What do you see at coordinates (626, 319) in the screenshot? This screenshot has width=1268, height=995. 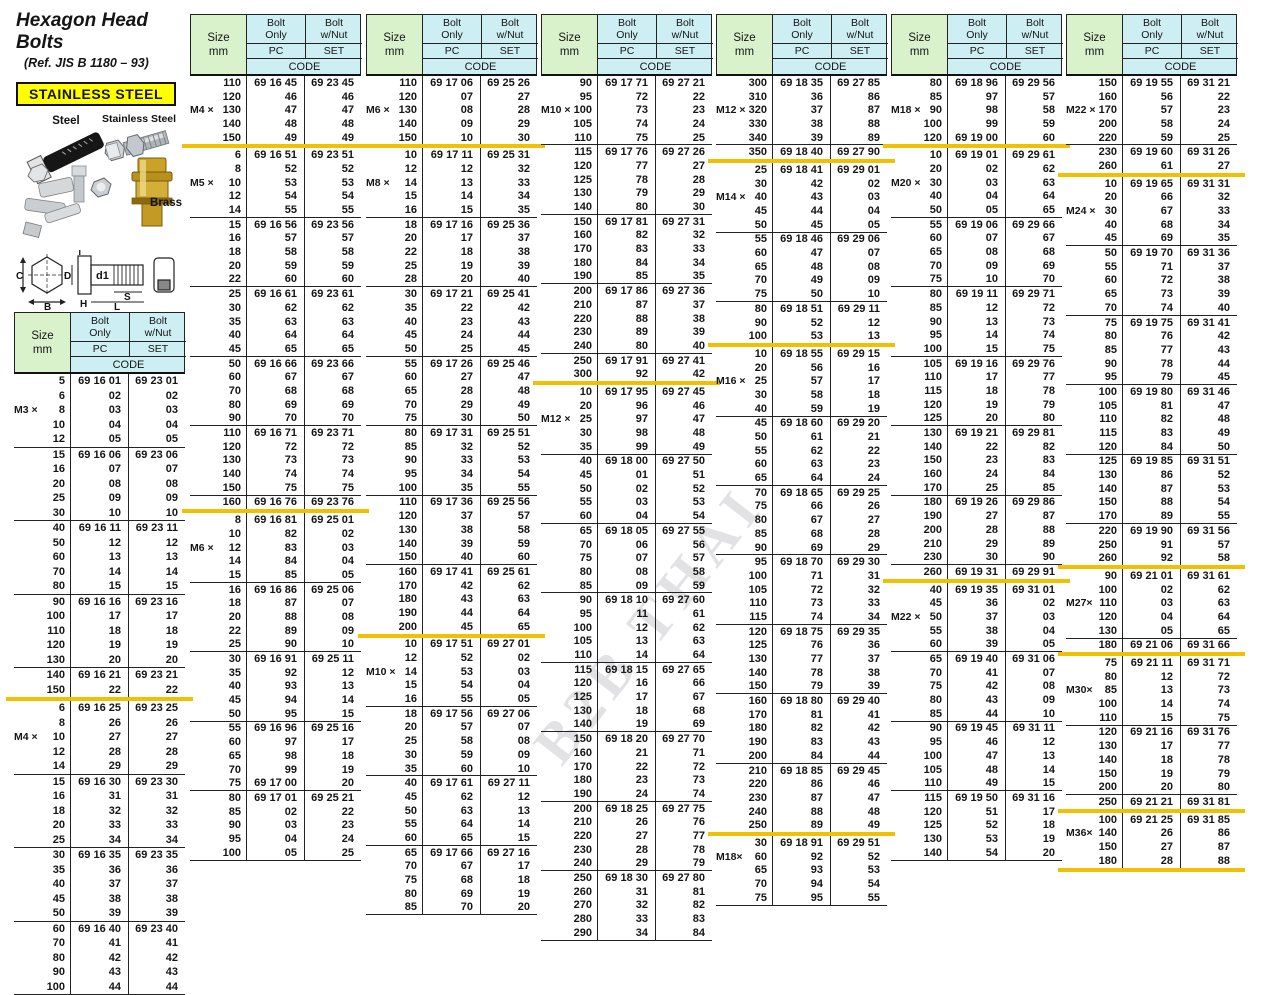 I see `pc-code-cell: 88` at bounding box center [626, 319].